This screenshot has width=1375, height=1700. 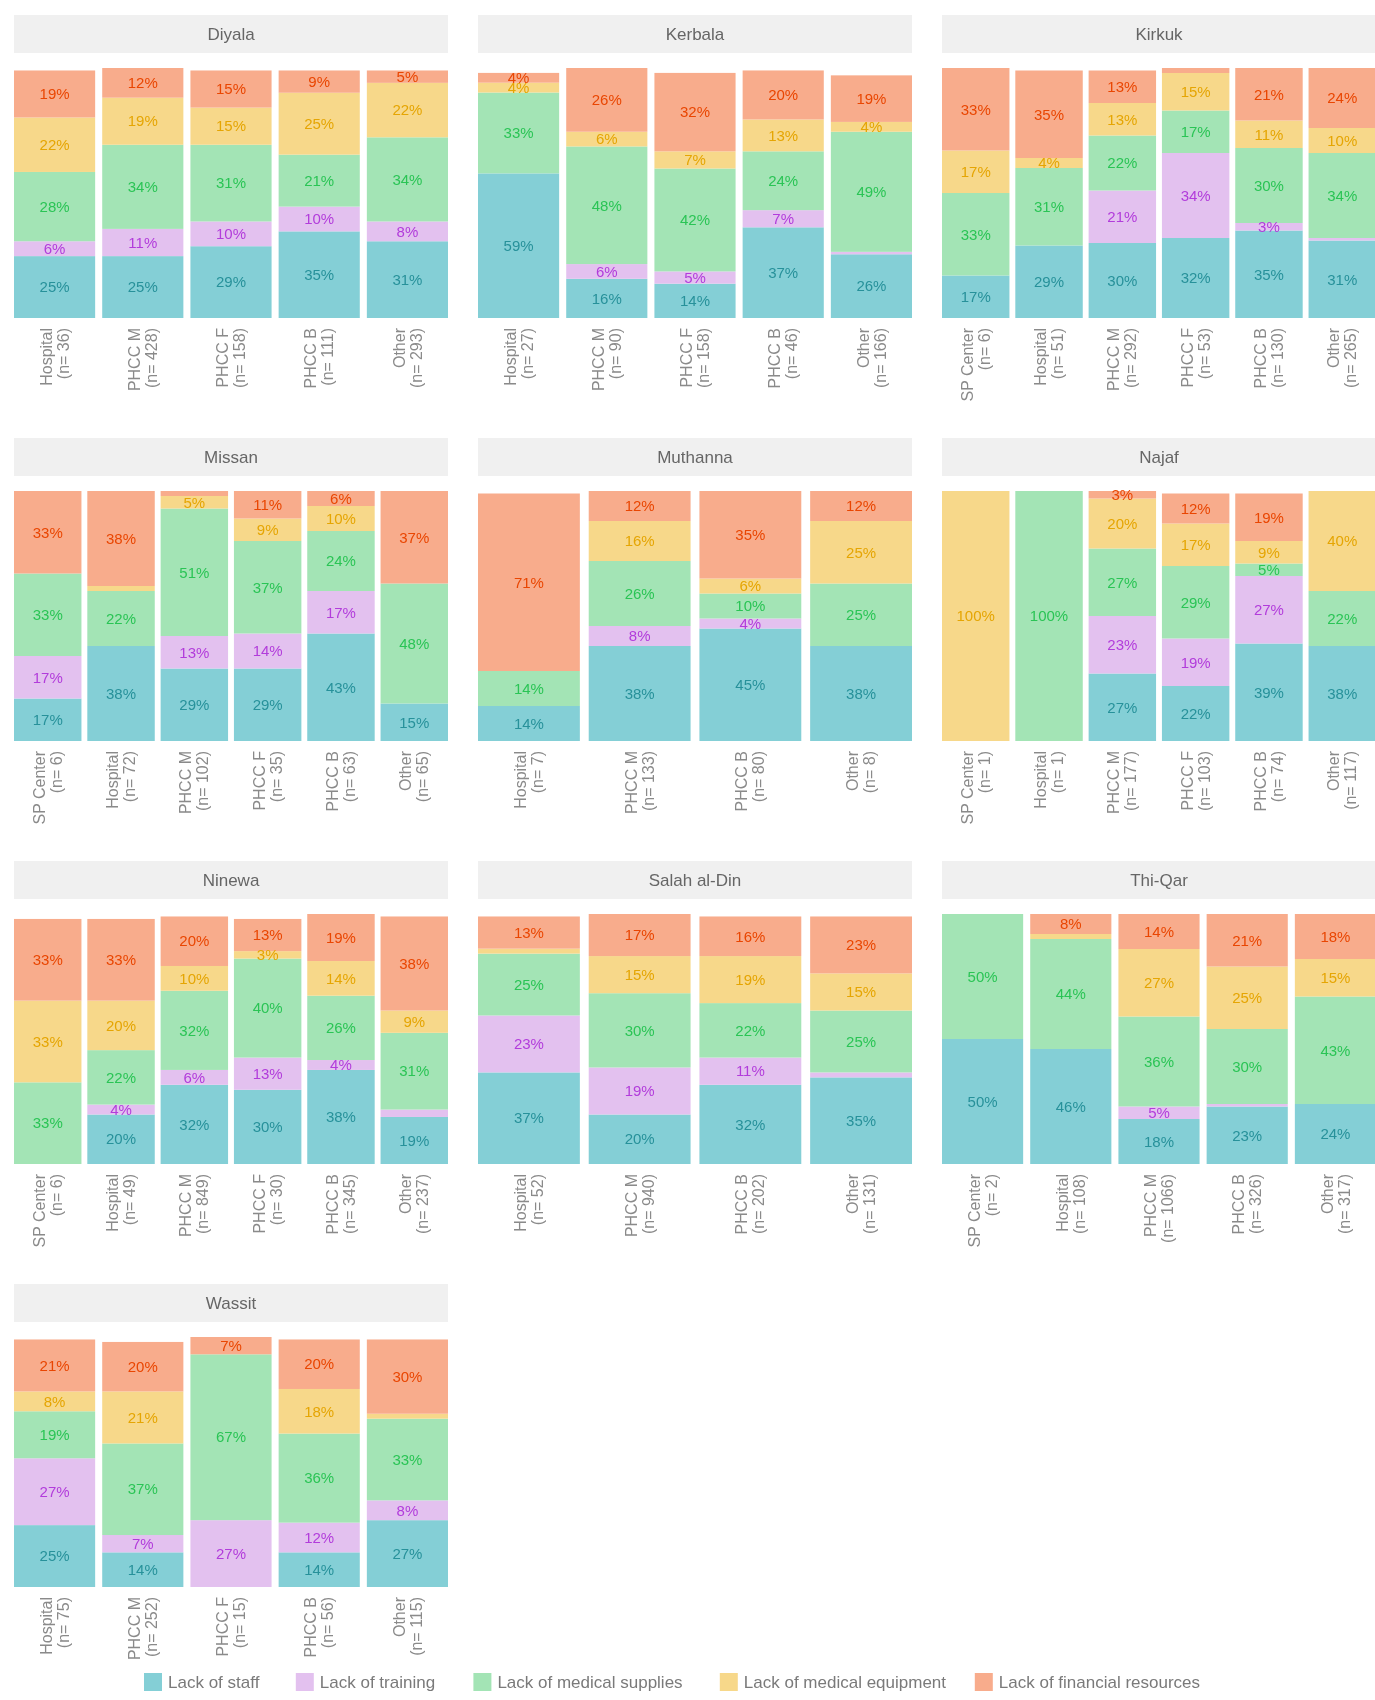 What do you see at coordinates (1335, 1204) in the screenshot?
I see `x-tick-label: Other (n= 317)` at bounding box center [1335, 1204].